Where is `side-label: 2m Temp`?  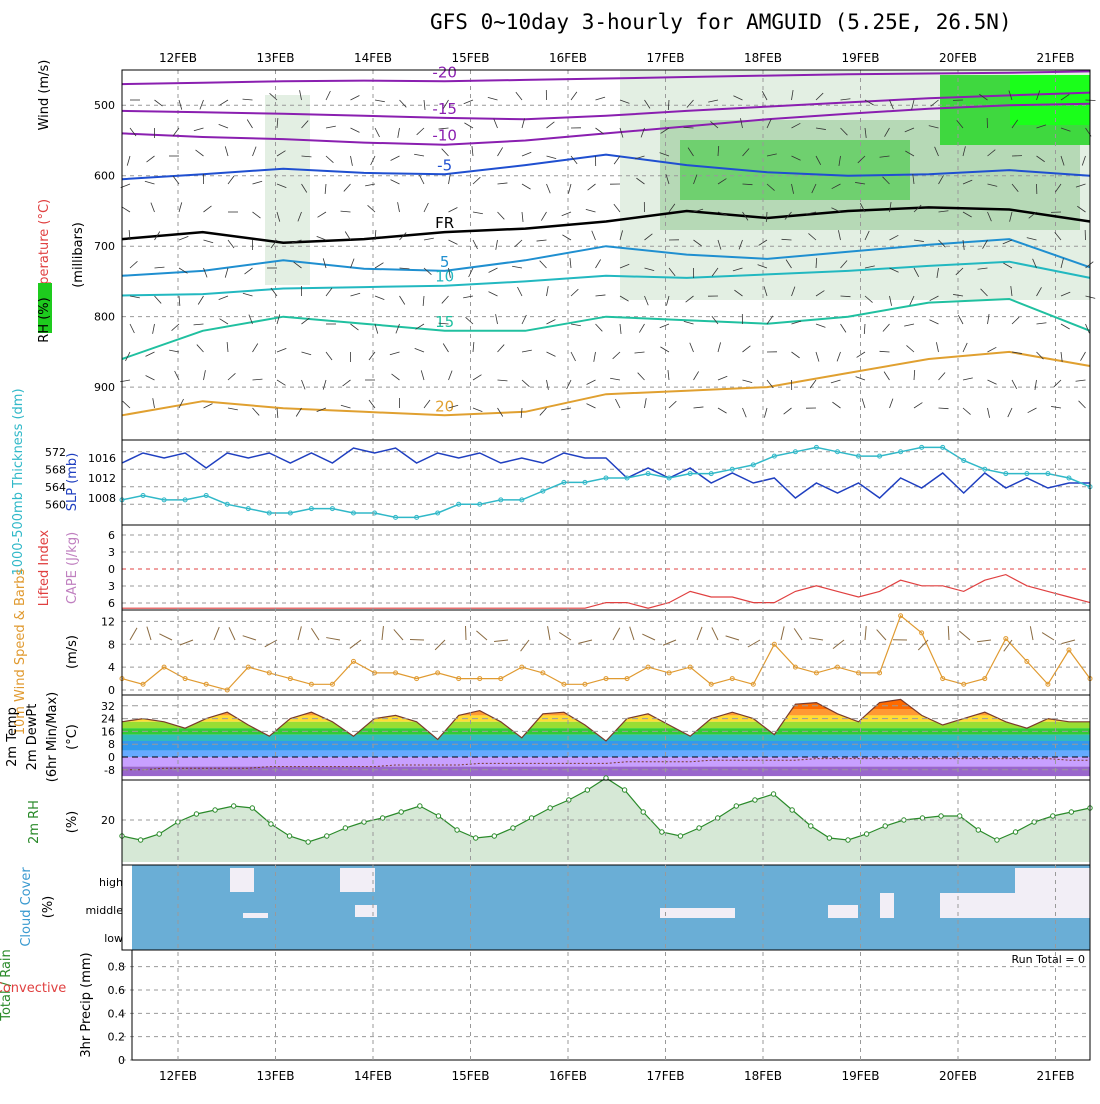 side-label: 2m Temp is located at coordinates (12, 737).